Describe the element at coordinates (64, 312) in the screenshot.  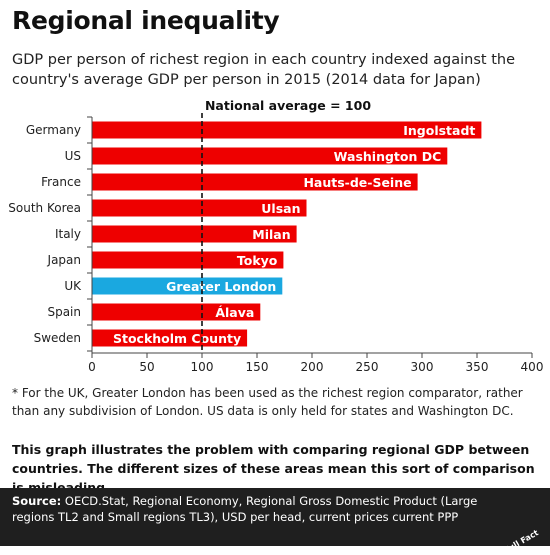
I see `category-label: Spain` at that location.